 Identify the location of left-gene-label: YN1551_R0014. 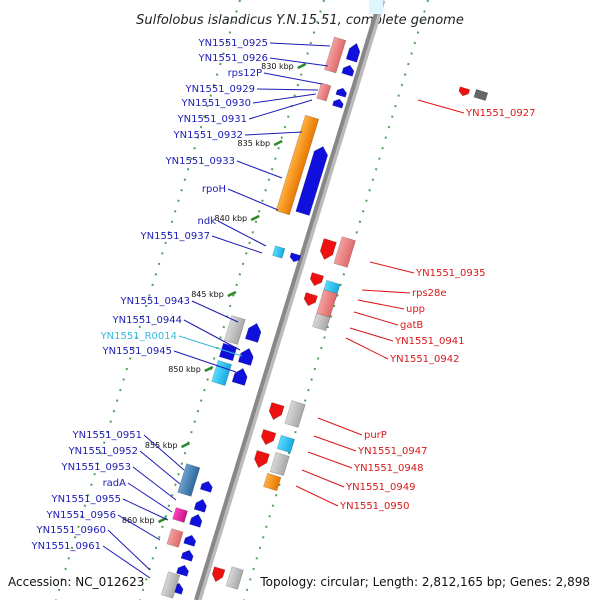
(138, 336).